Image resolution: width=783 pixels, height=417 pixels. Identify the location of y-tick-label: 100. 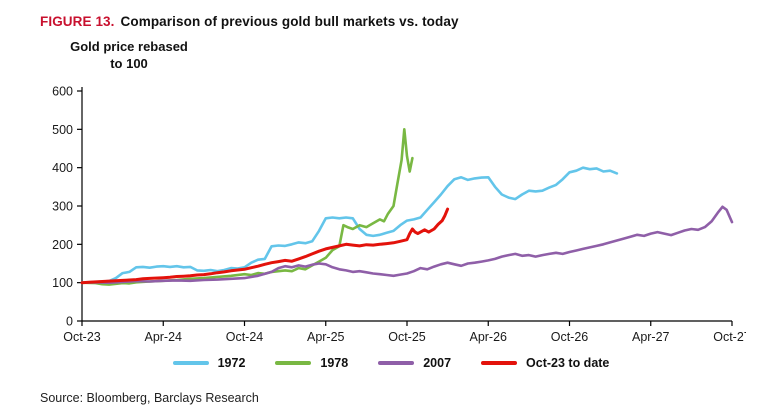
(62, 283).